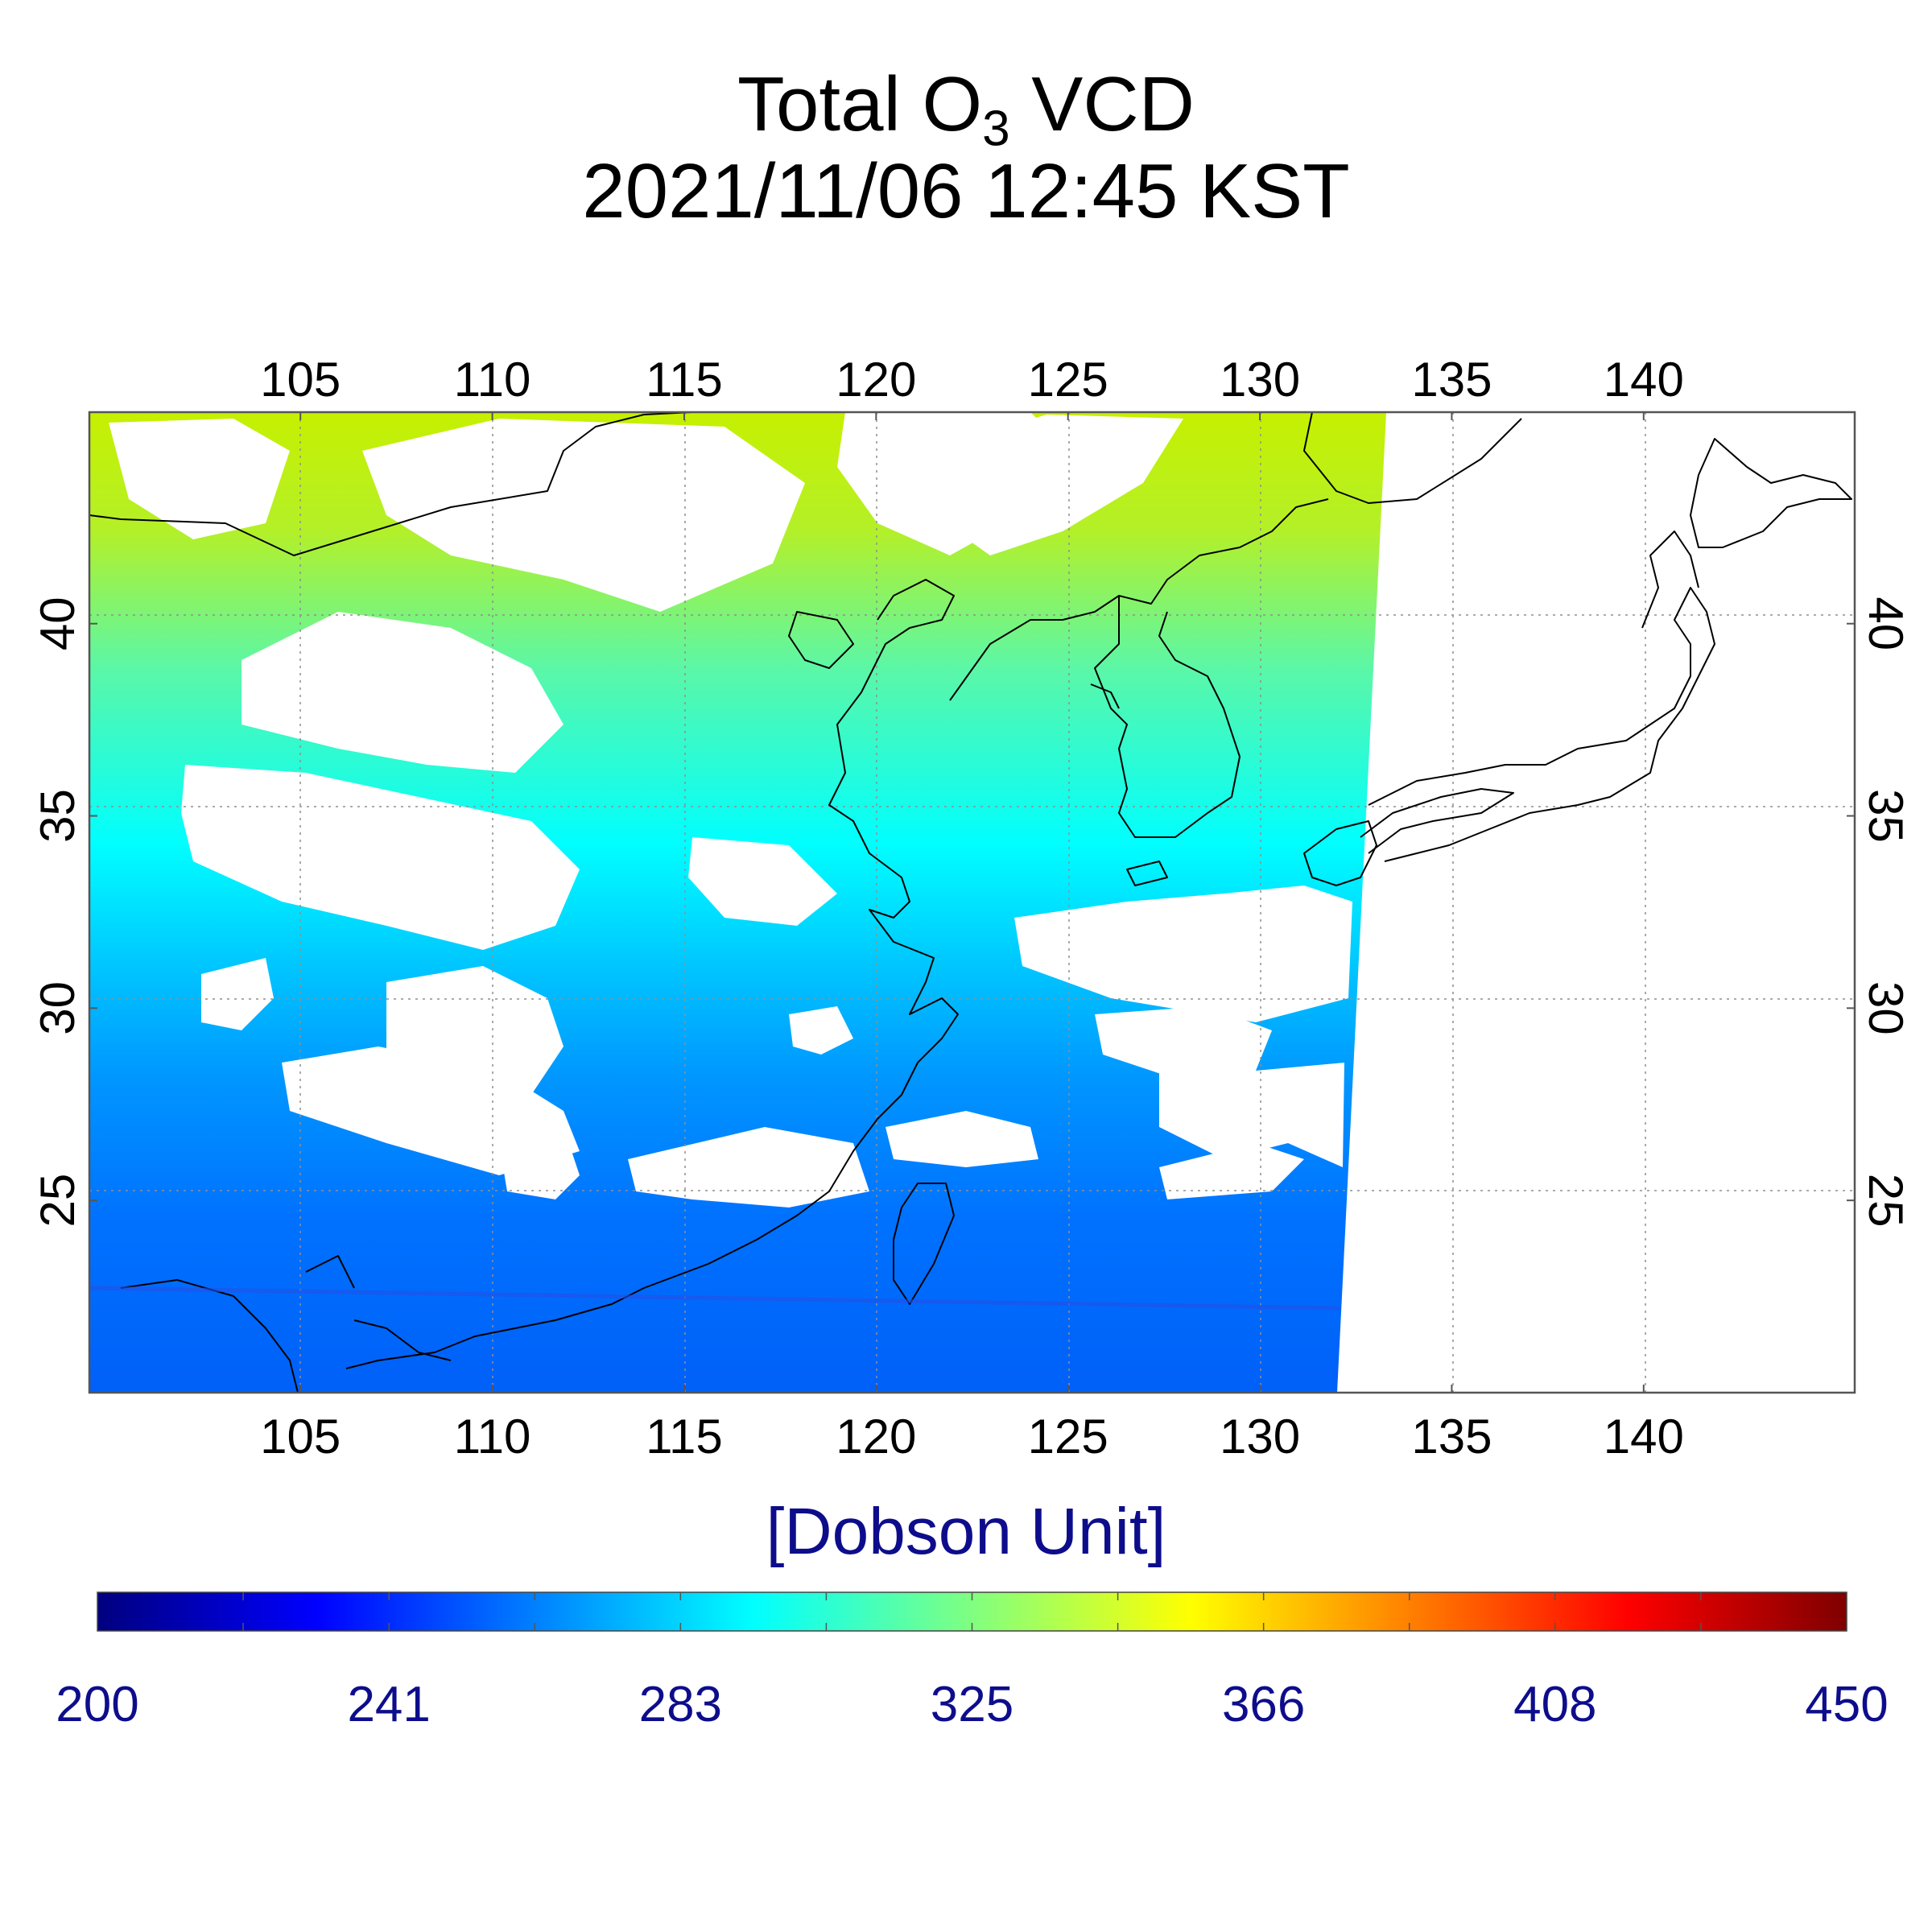  What do you see at coordinates (58, 816) in the screenshot?
I see `lat-tick-label-left: 35` at bounding box center [58, 816].